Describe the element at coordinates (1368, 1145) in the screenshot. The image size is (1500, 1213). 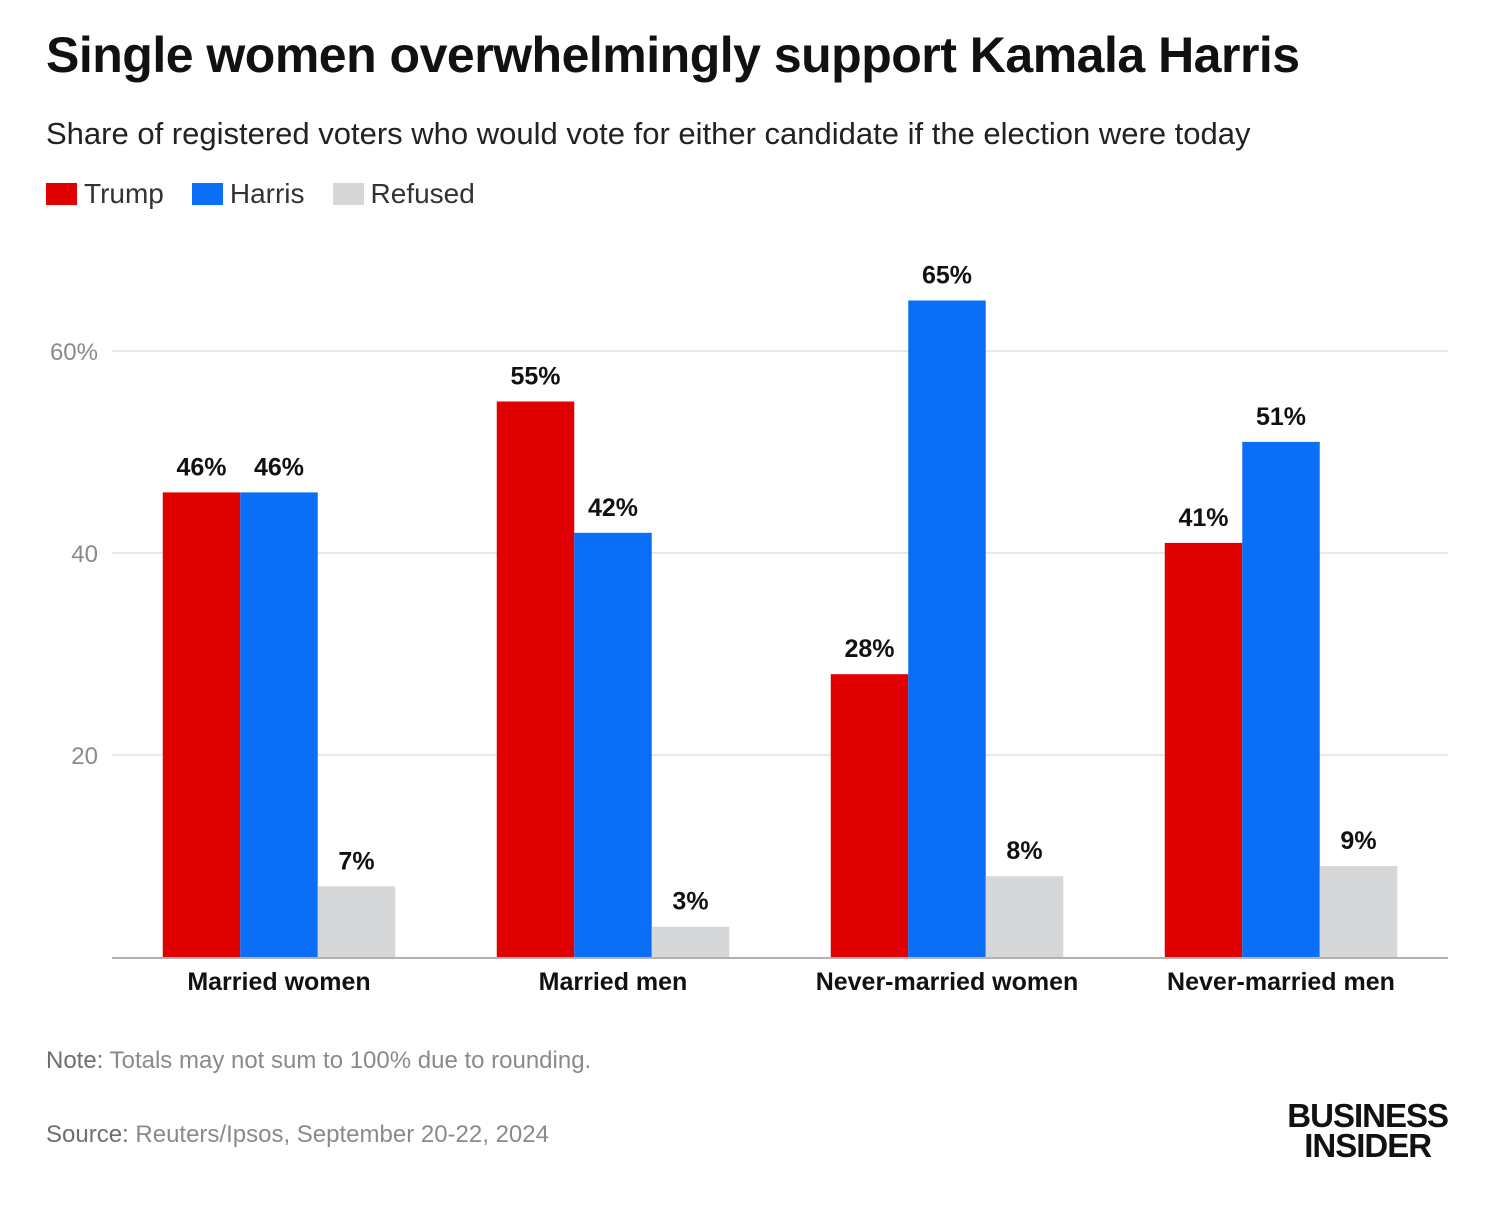
I see `logo-line-2: INSIDER` at that location.